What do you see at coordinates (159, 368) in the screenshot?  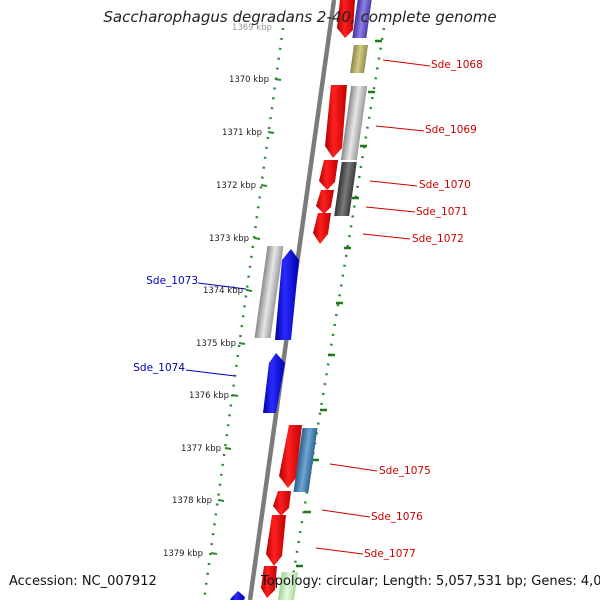 I see `gene-label: Sde_1074` at bounding box center [159, 368].